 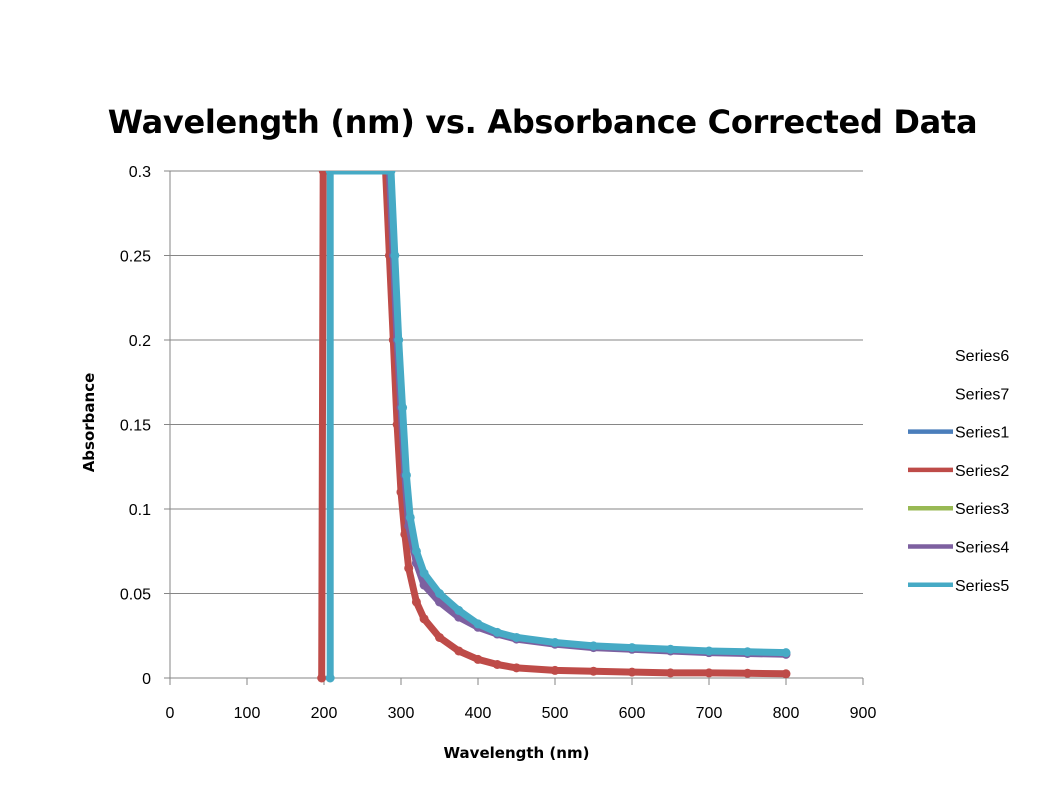 What do you see at coordinates (982, 394) in the screenshot?
I see `legend-label-series7: Series7` at bounding box center [982, 394].